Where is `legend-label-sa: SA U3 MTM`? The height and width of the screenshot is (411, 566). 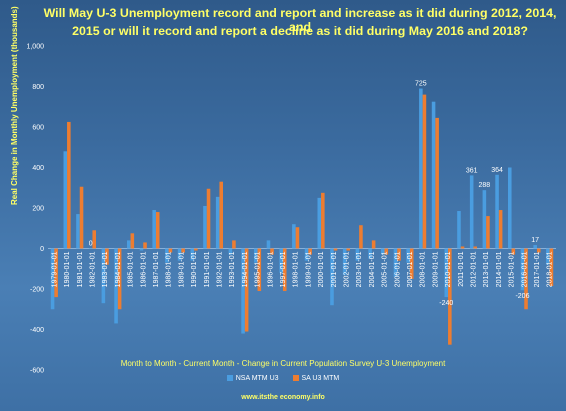
legend-label-sa: SA U3 MTM is located at coordinates (320, 378).